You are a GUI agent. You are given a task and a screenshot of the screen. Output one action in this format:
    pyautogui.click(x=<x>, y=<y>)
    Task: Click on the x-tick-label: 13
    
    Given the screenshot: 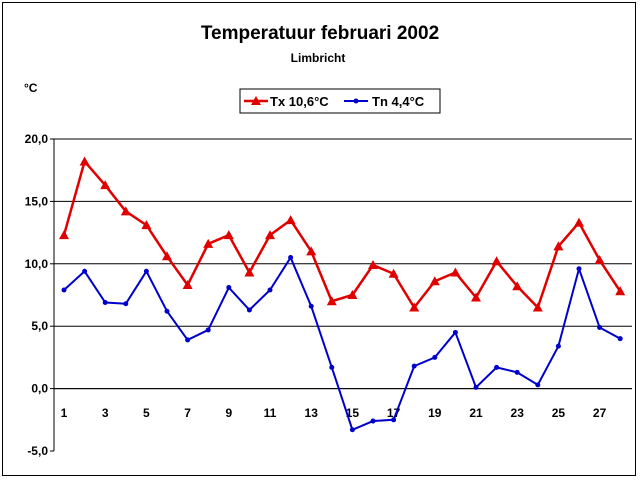 What is the action you would take?
    pyautogui.click(x=312, y=413)
    